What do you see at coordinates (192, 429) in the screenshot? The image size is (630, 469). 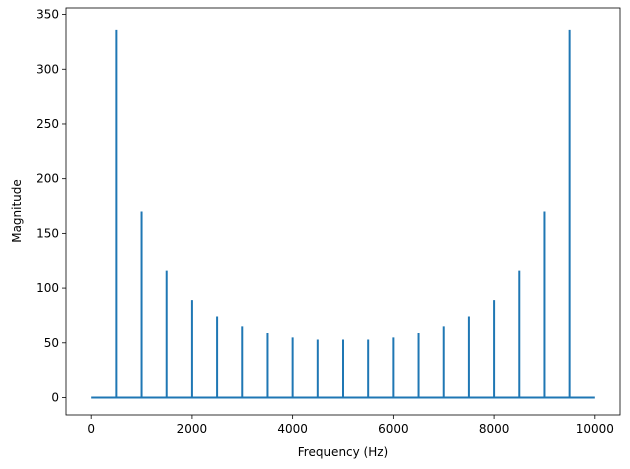 I see `x-tick-label: 2000` at bounding box center [192, 429].